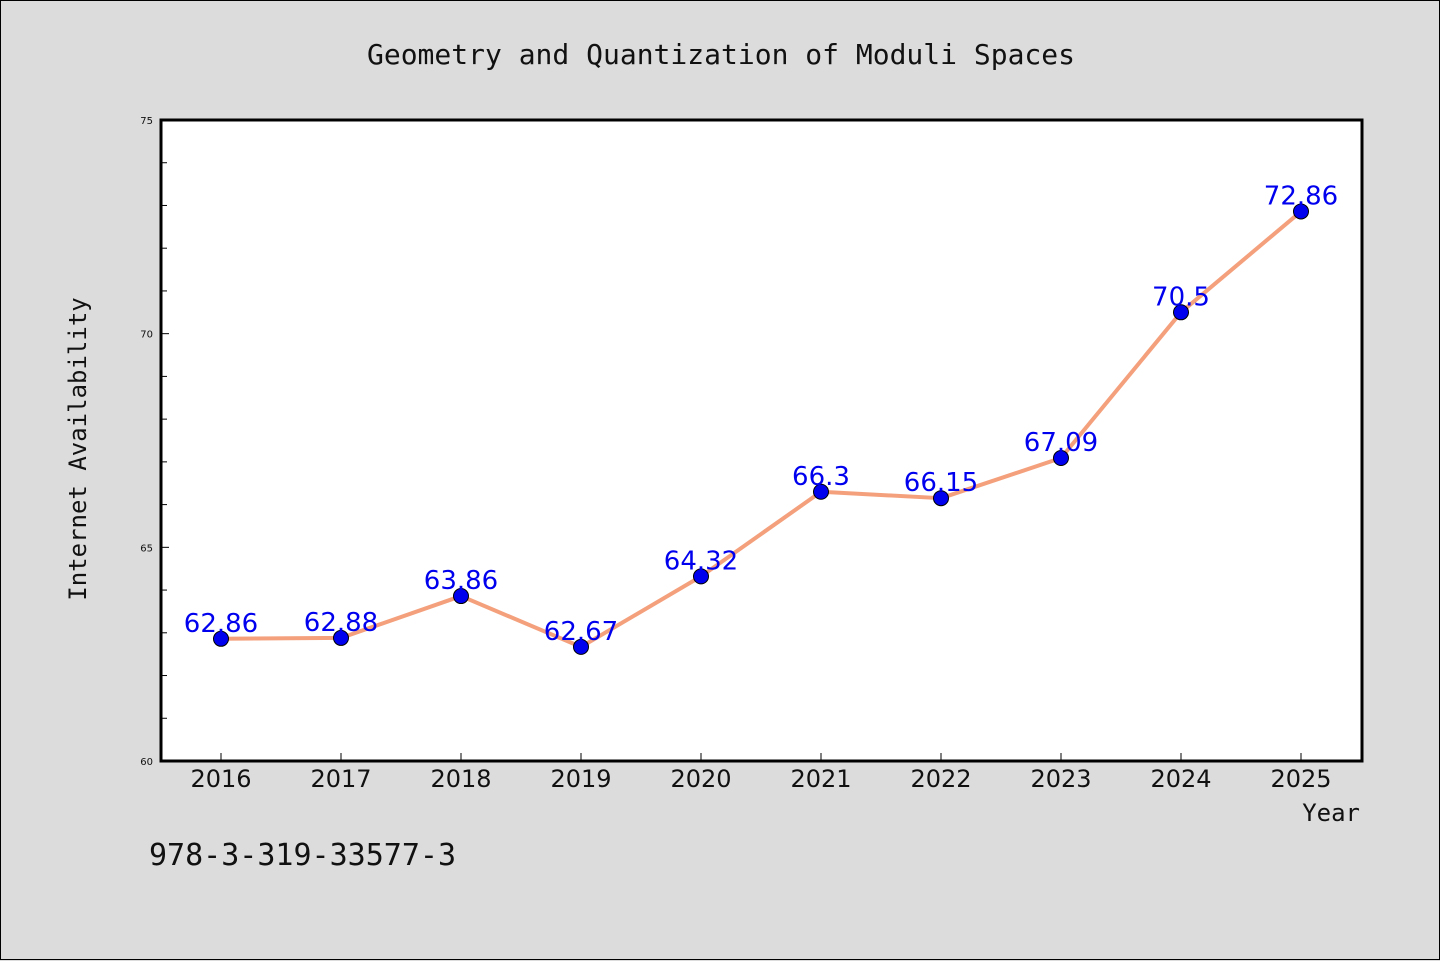 The height and width of the screenshot is (961, 1440). Describe the element at coordinates (1300, 779) in the screenshot. I see `x-tick-label: 2025` at that location.